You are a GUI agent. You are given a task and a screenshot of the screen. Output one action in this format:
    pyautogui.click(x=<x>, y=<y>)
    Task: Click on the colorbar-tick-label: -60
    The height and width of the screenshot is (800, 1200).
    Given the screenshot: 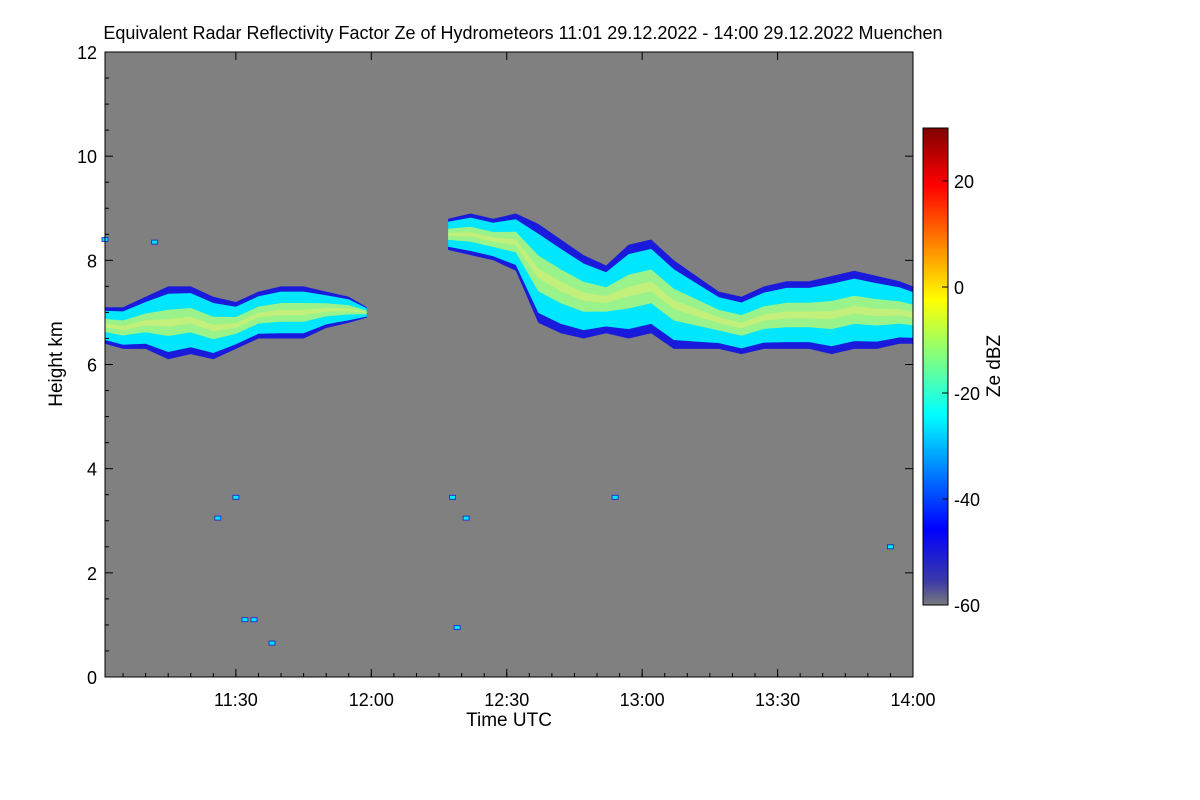 What is the action you would take?
    pyautogui.click(x=967, y=606)
    